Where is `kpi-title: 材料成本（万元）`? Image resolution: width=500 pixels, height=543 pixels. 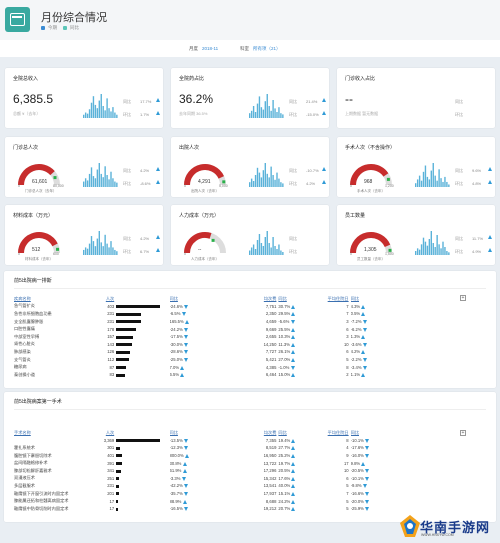
kpi-title: 材料成本（万元） is located at coordinates (33, 216).